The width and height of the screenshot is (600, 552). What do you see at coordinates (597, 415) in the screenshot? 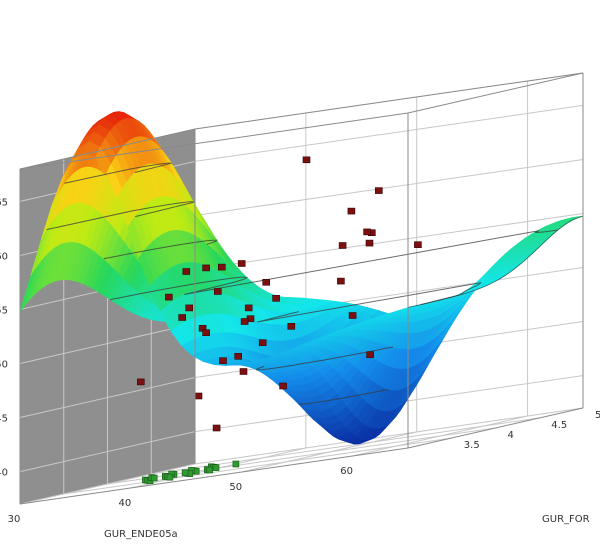
I see `y-tick-label: 5` at bounding box center [597, 415].